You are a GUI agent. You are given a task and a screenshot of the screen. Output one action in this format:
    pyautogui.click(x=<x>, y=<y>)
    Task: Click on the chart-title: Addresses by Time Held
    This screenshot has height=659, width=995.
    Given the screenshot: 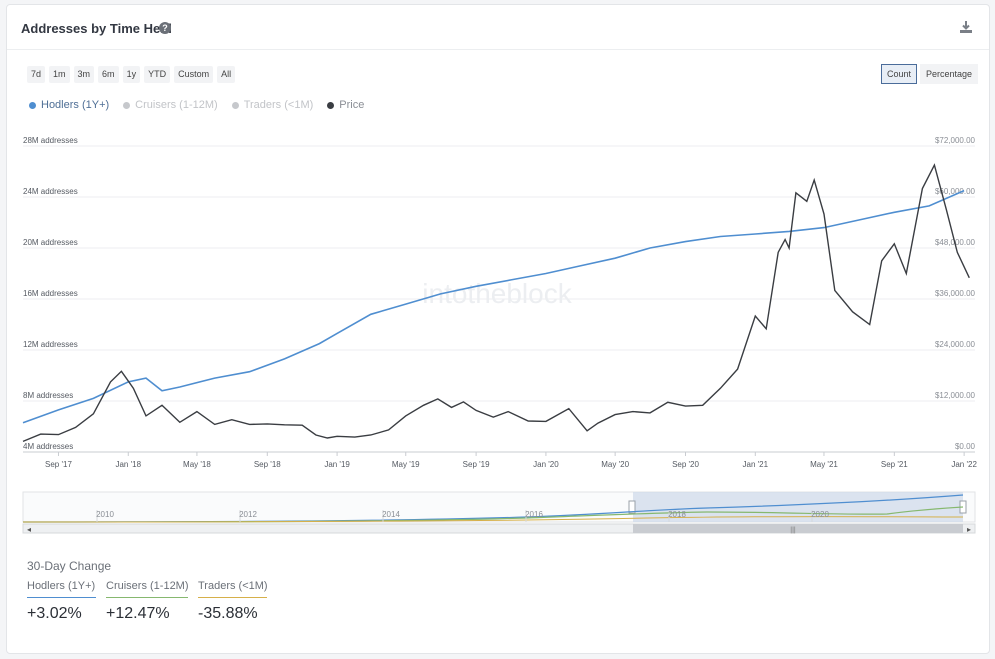 What is the action you would take?
    pyautogui.click(x=96, y=28)
    